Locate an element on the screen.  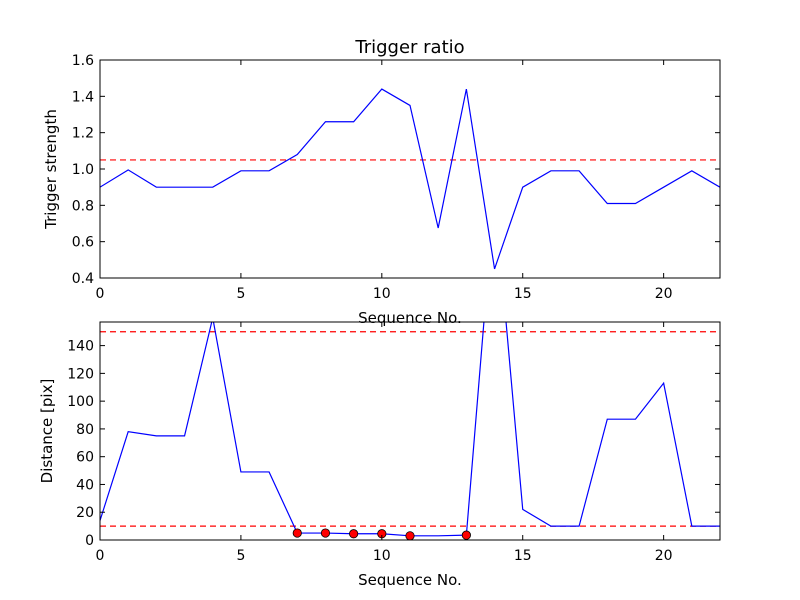
y-tick-label: 40 is located at coordinates (85, 485).